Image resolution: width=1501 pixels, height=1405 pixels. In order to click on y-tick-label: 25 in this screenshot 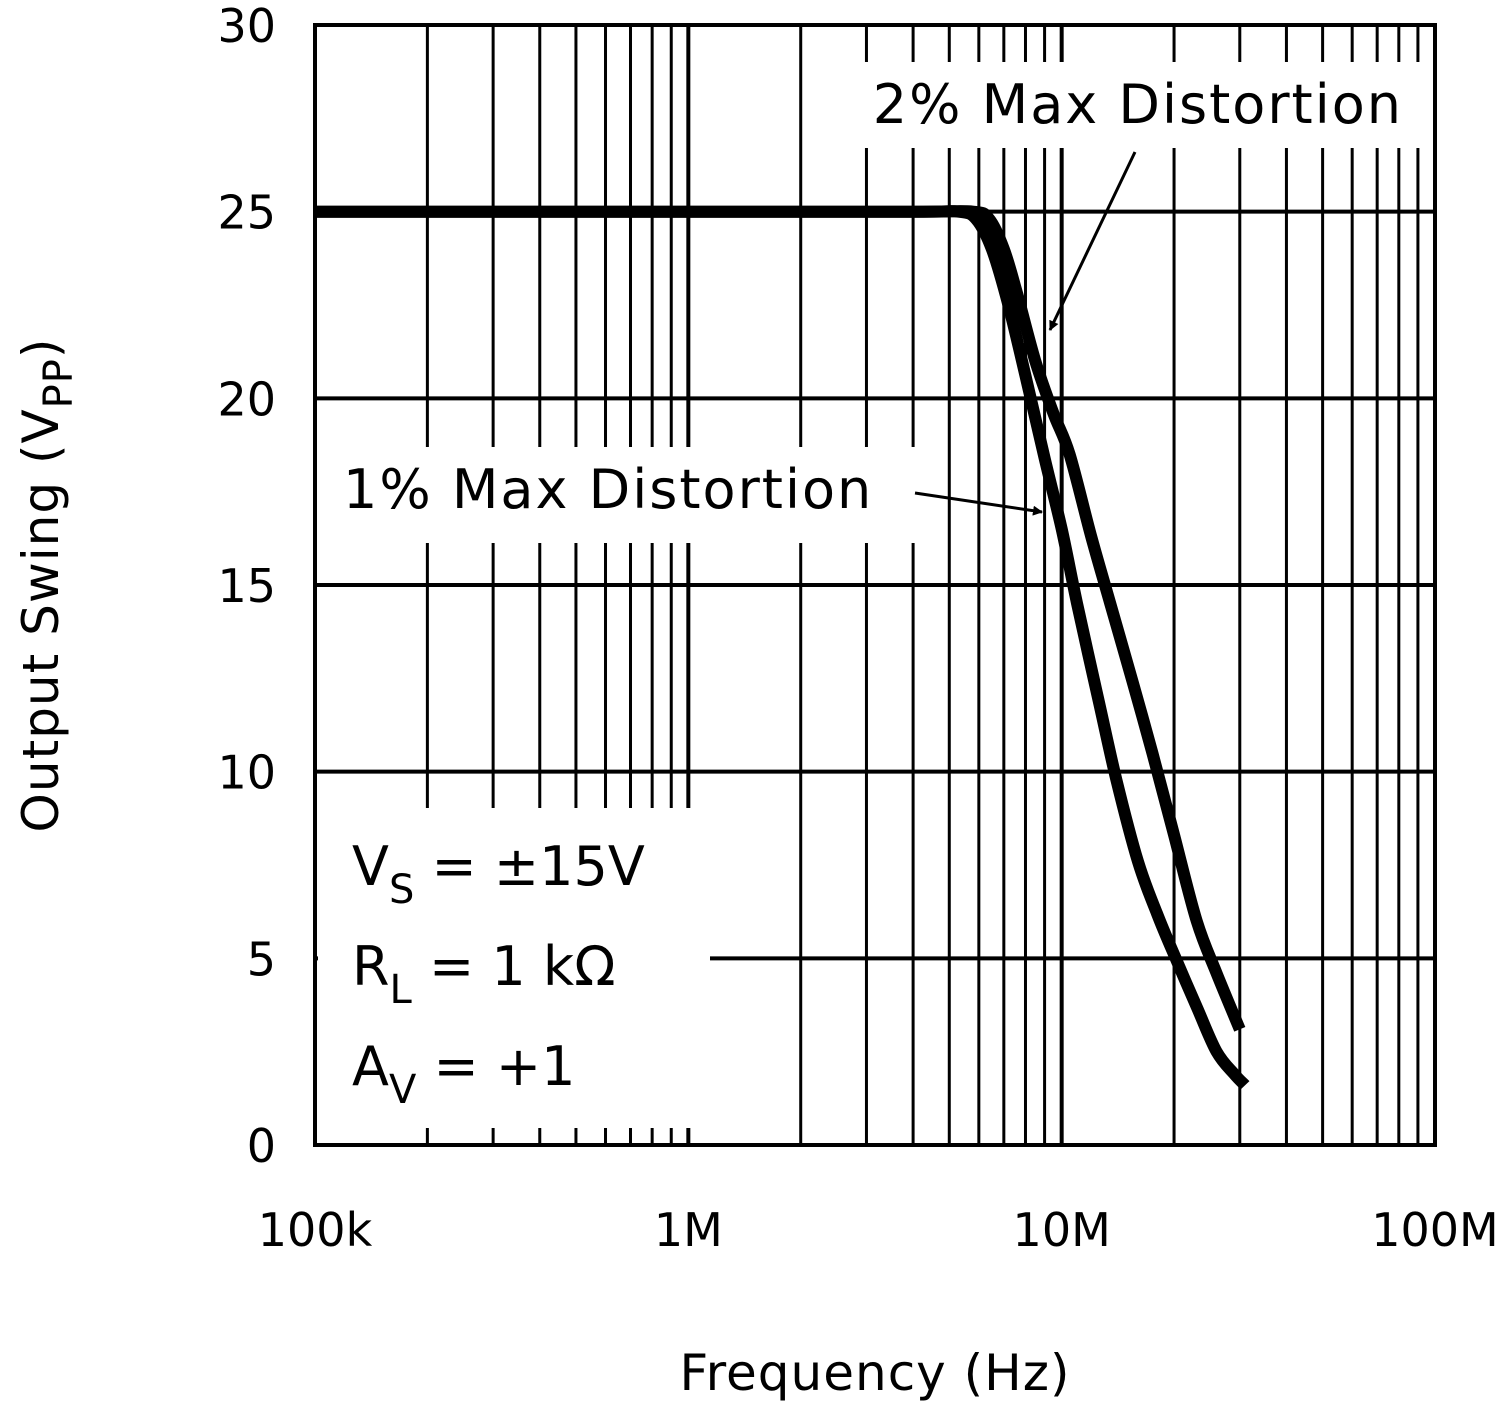, I will do `click(246, 213)`.